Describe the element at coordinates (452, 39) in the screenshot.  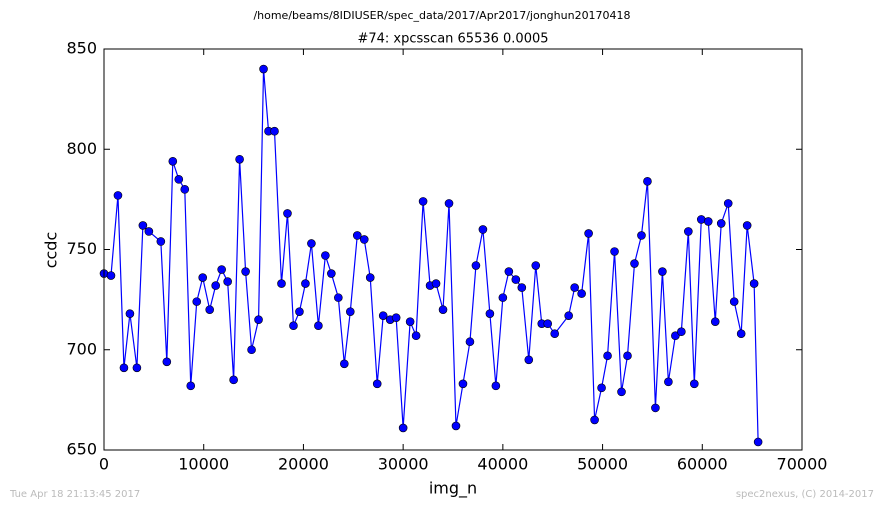
I see `chart-title: #74: xpcsscan 65536 0.0005` at that location.